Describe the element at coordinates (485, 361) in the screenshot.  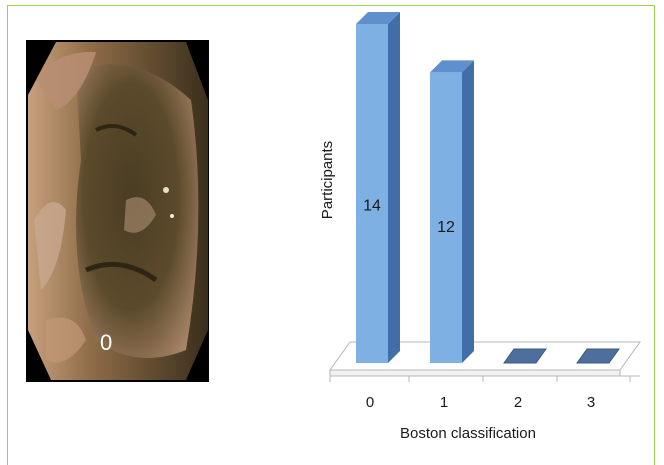
I see `chart-floor` at that location.